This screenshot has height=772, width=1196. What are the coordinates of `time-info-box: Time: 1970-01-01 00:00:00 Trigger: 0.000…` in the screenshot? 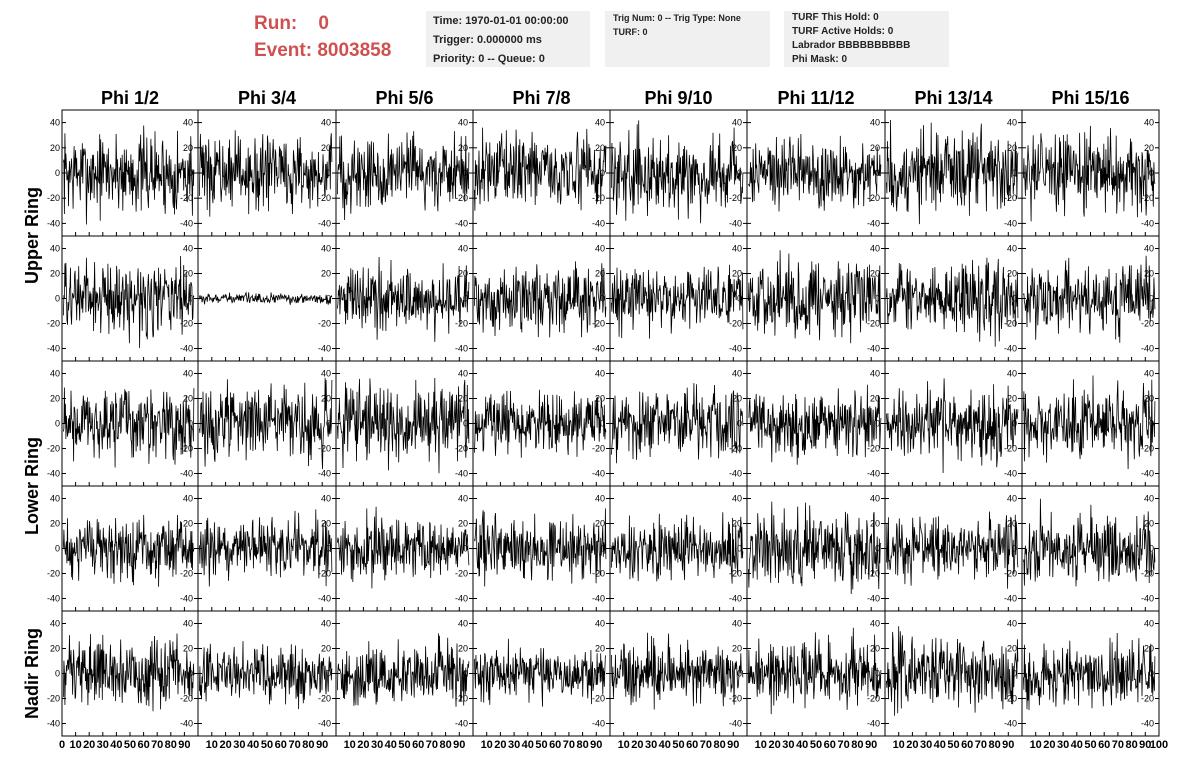 It's located at (508, 39).